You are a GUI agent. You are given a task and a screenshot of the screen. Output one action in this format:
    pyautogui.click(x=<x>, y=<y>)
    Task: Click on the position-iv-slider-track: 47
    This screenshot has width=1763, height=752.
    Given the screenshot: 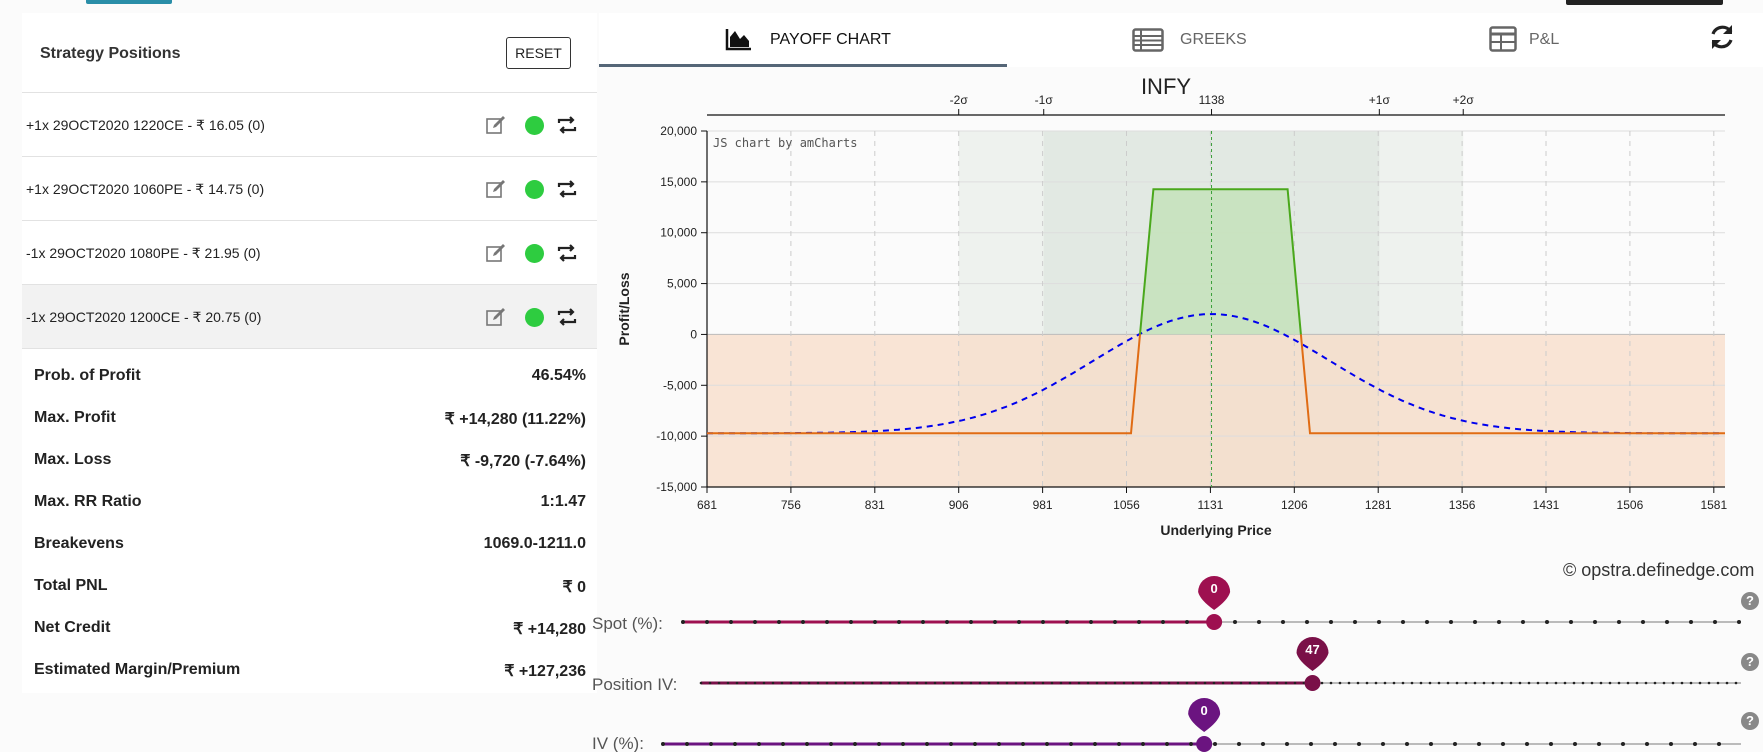 What is the action you would take?
    pyautogui.click(x=1177, y=661)
    